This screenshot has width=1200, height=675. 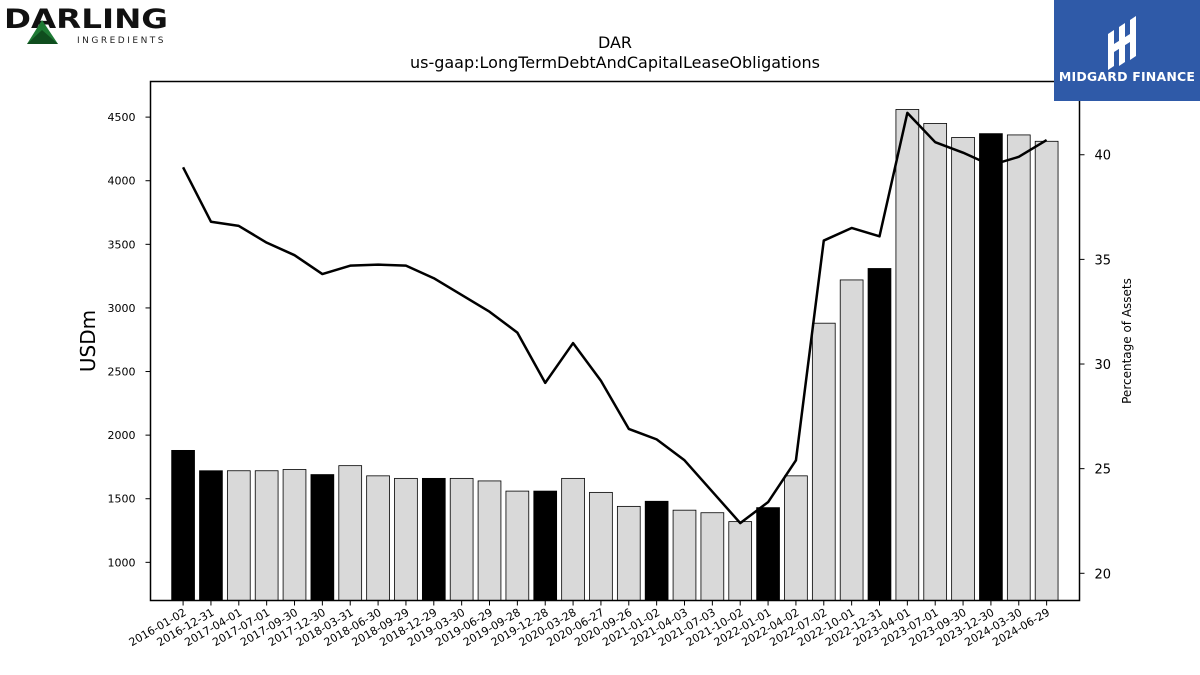 I want to click on y-tick-label: 4000, so click(x=122, y=181).